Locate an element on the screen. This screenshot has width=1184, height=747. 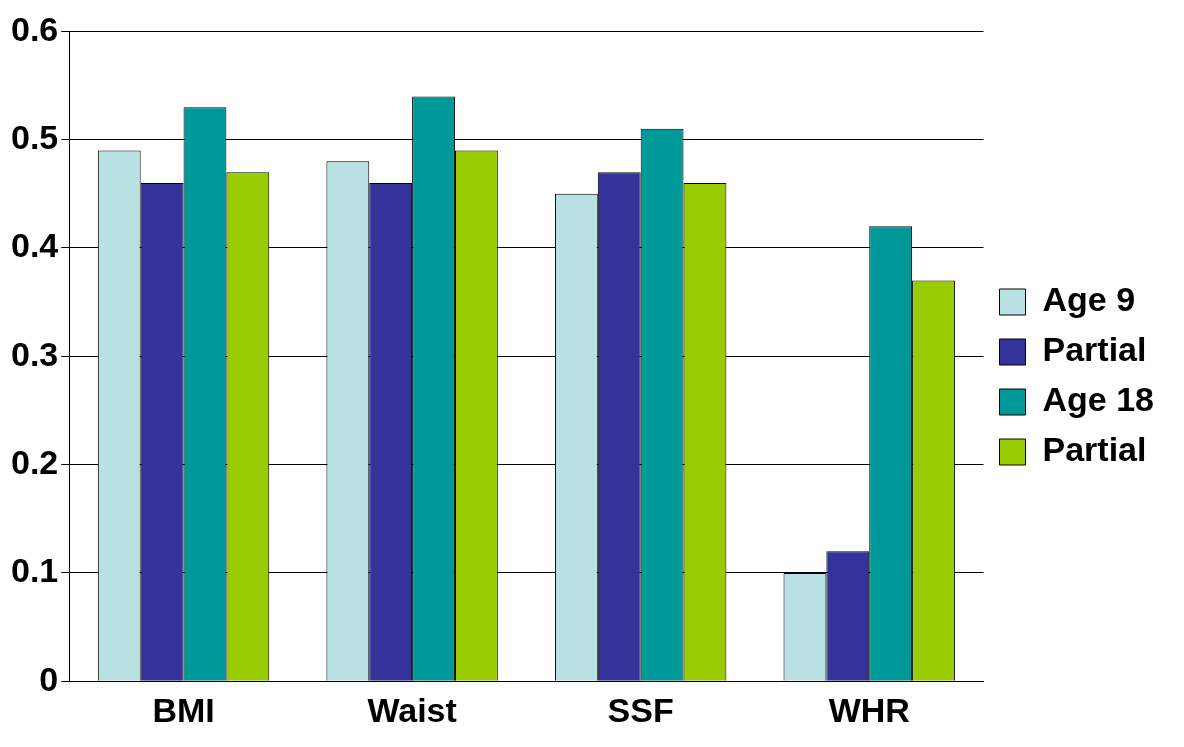
x-tick-label: WHR is located at coordinates (869, 709).